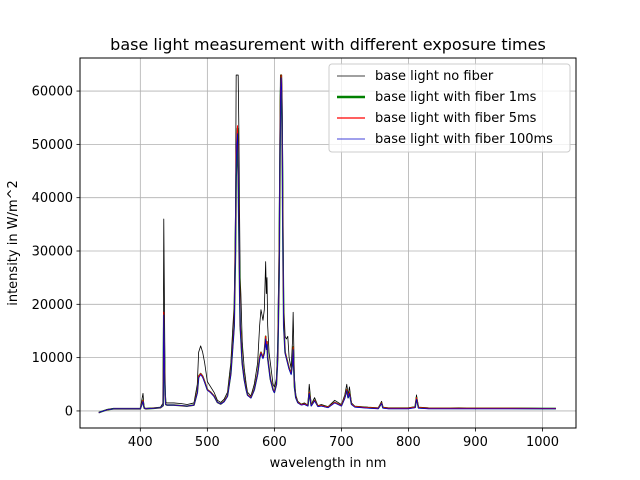 This screenshot has height=480, width=640. Describe the element at coordinates (274, 442) in the screenshot. I see `x-tick-label: 600` at that location.